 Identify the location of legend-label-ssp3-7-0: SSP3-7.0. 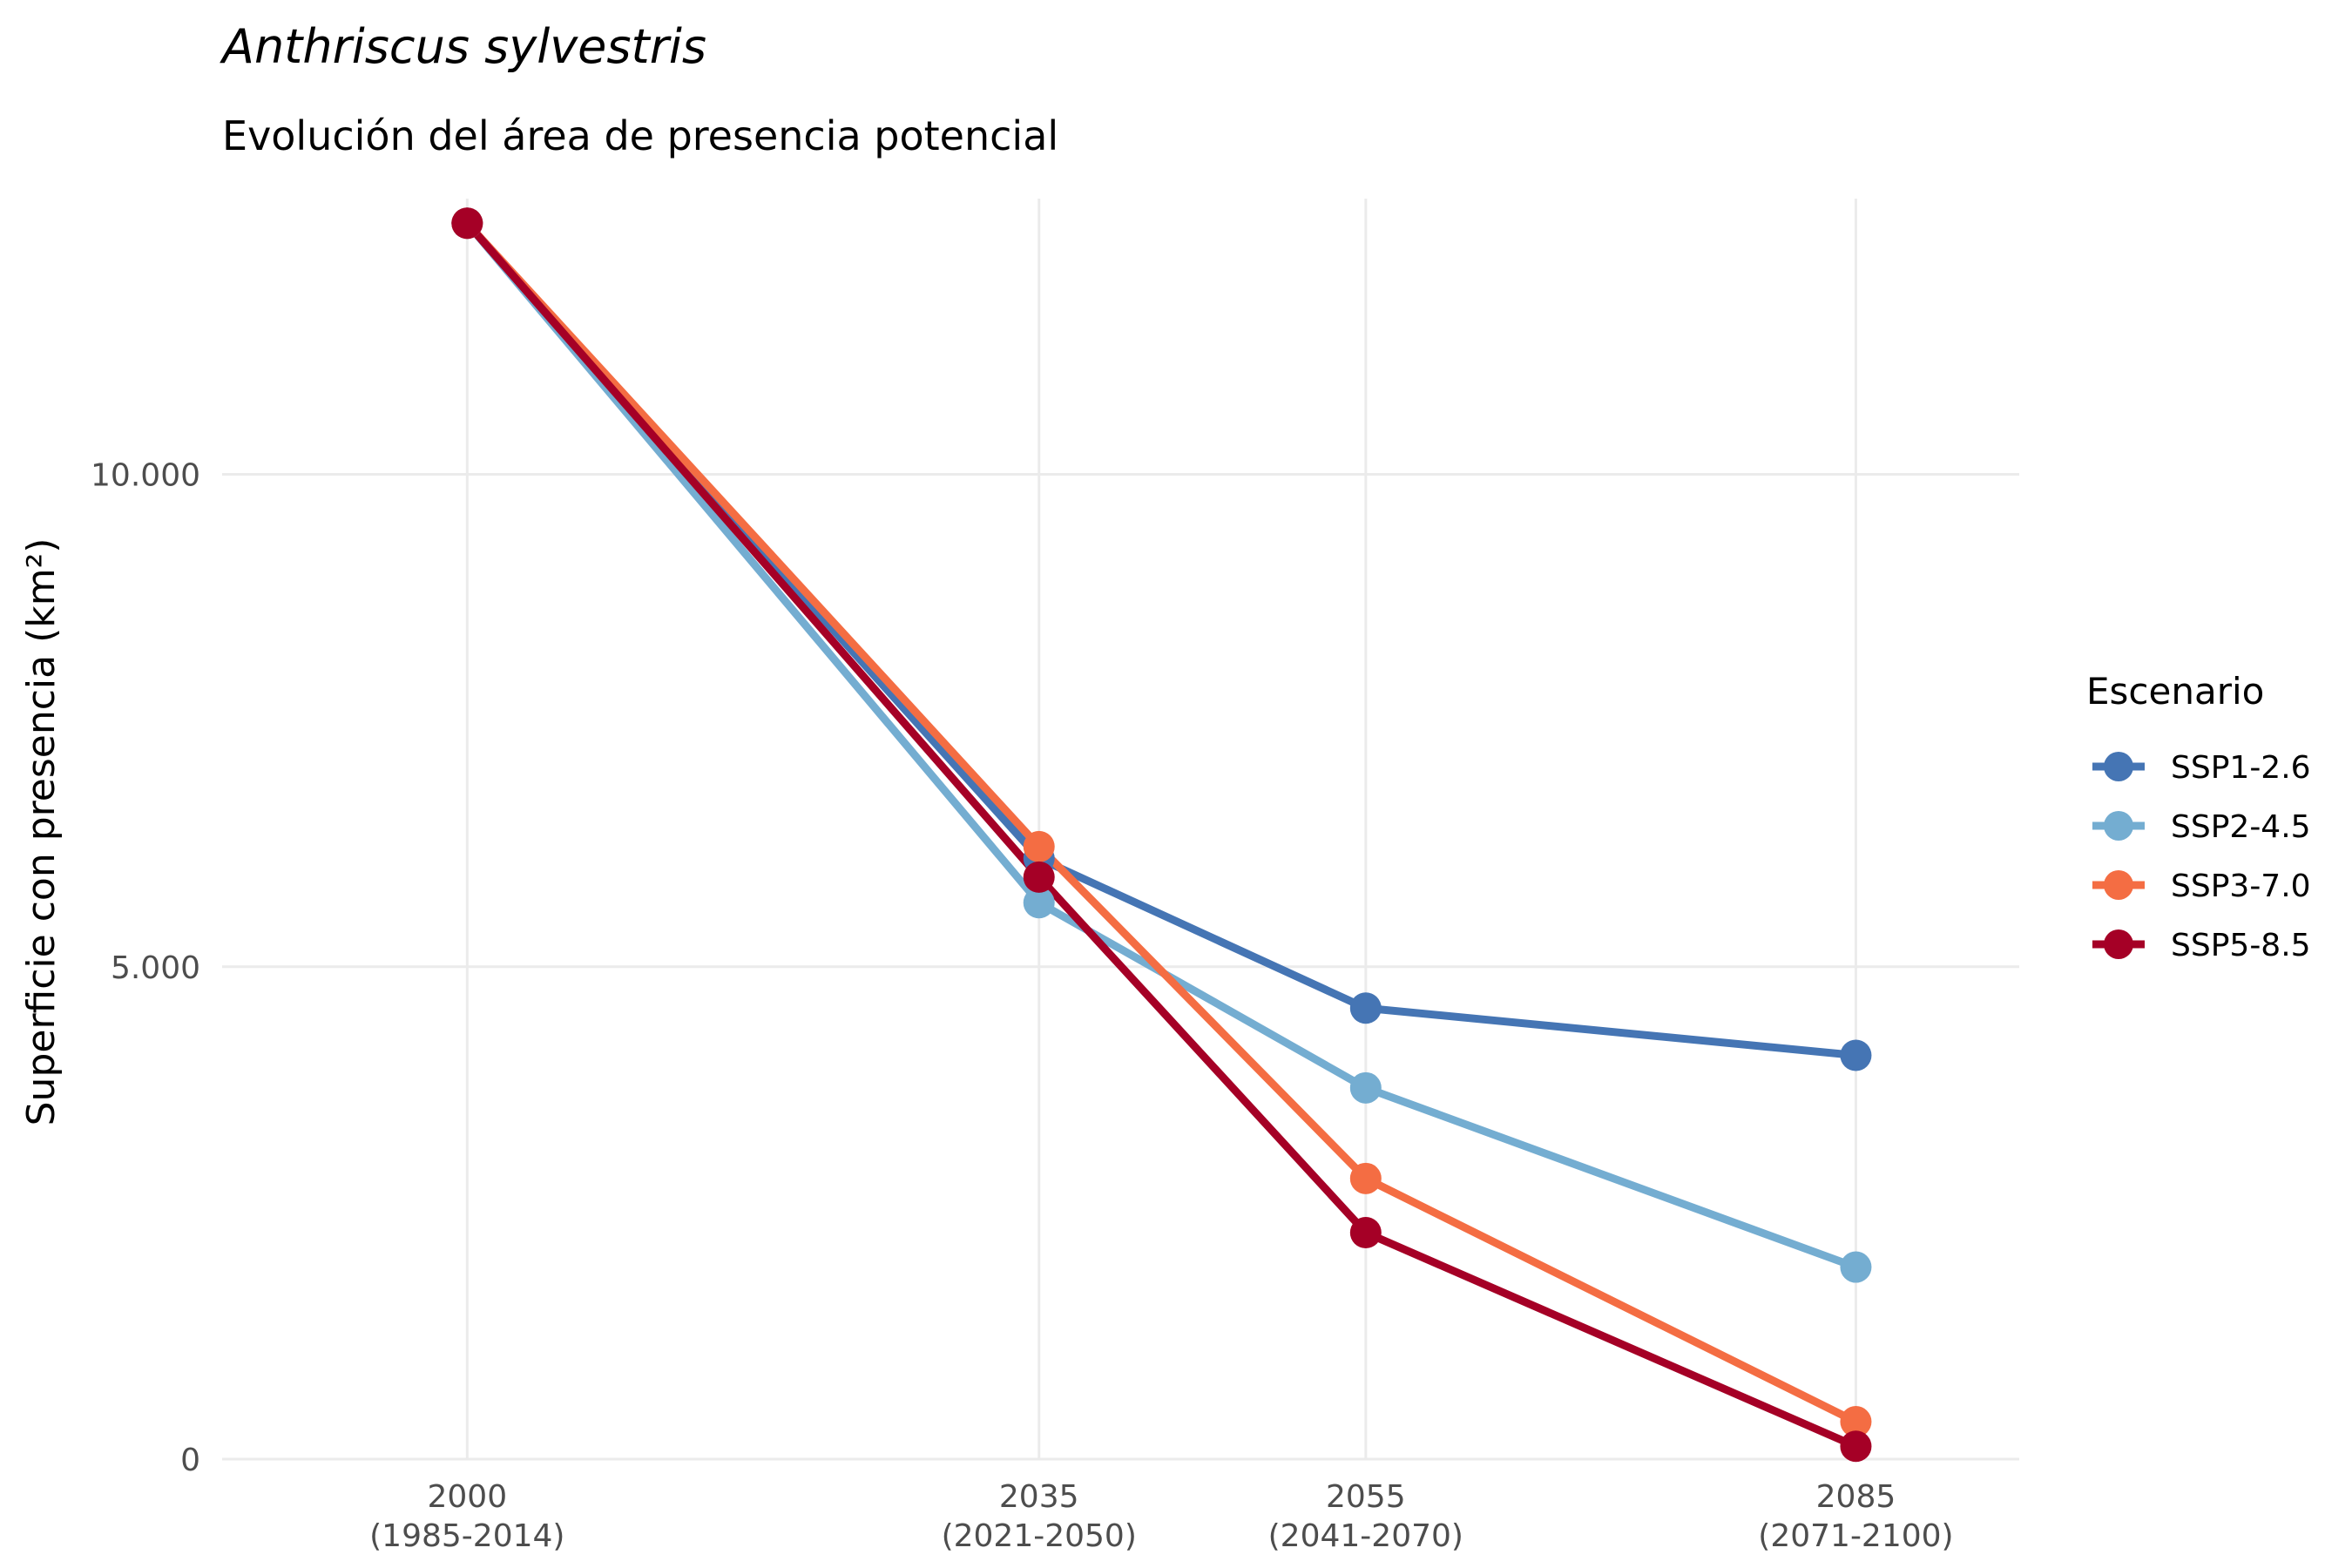
(2241, 886).